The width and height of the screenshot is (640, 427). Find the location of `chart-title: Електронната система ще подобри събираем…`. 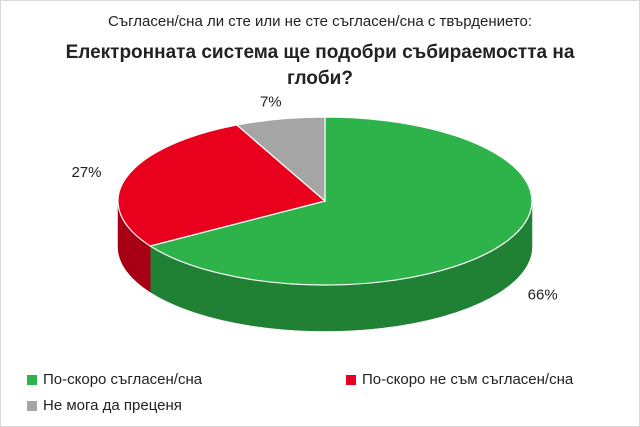

chart-title: Електронната система ще подобри събираем… is located at coordinates (320, 52).